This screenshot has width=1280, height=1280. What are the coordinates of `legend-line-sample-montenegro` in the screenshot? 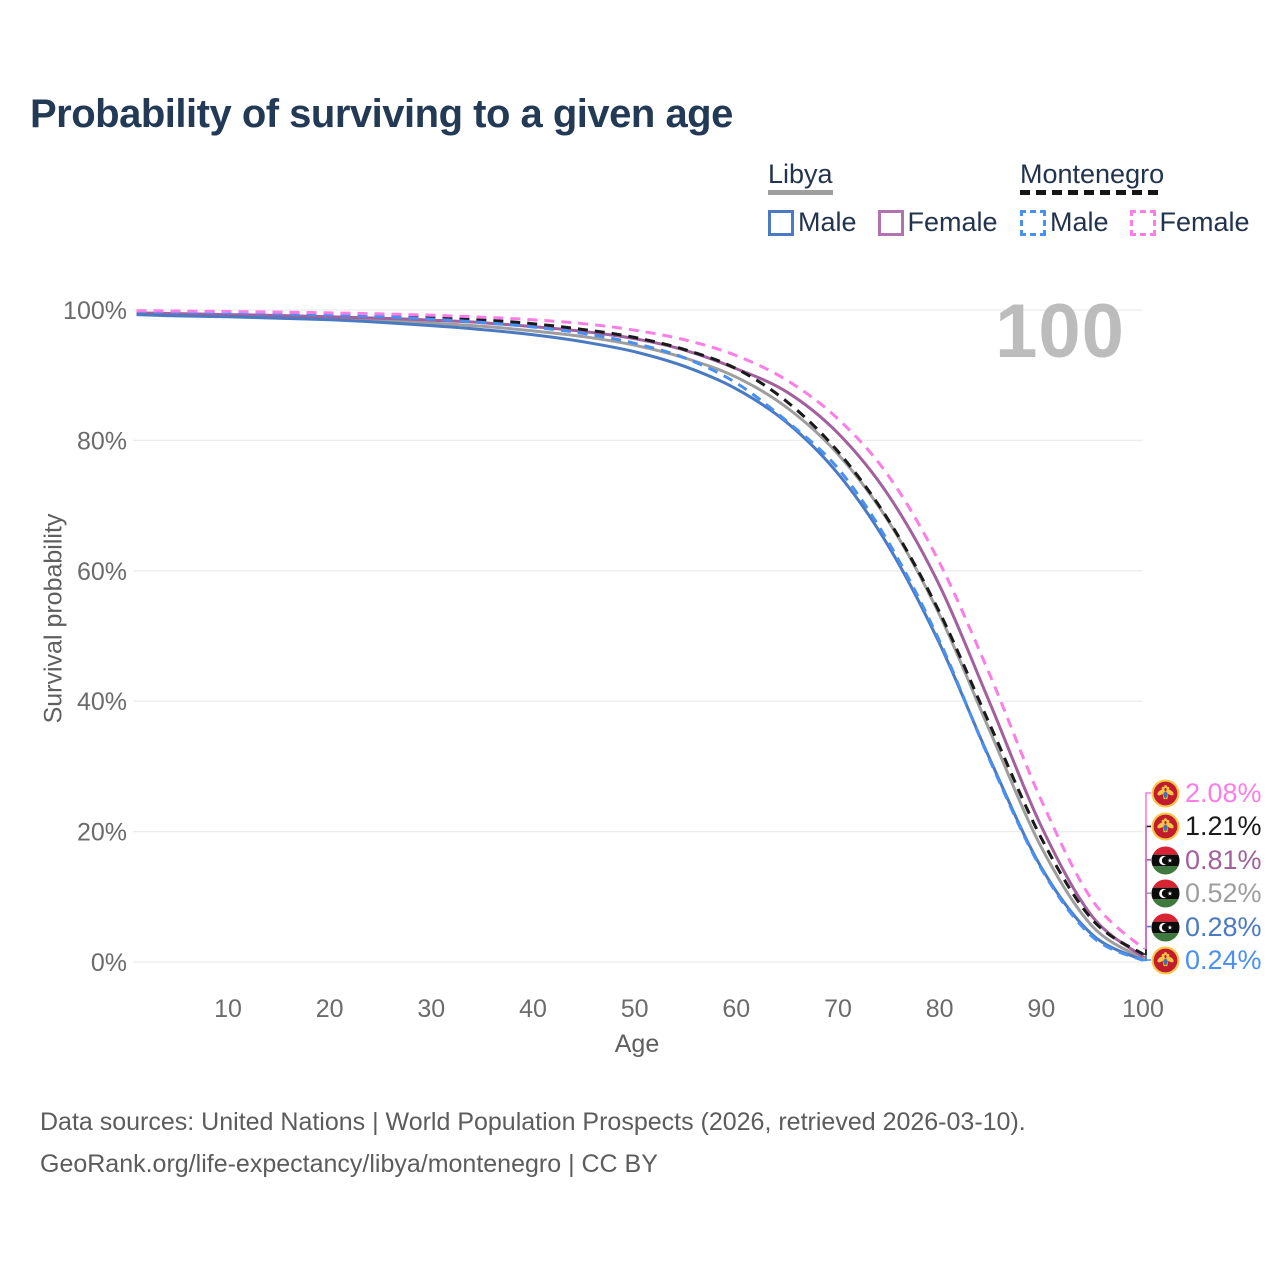 It's located at (1092, 192).